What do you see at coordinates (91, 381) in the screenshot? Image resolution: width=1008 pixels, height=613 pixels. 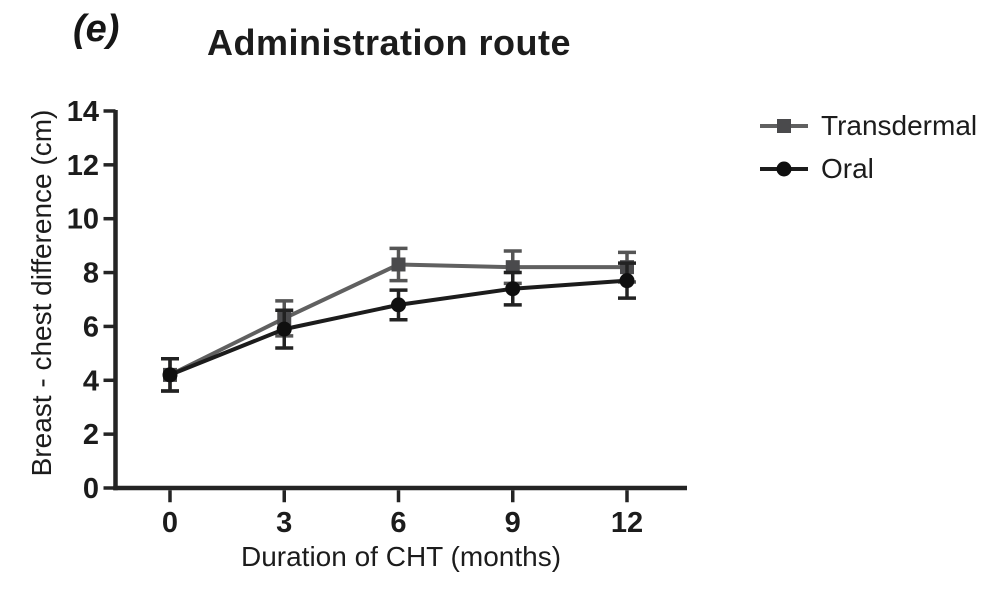 I see `y-tick-label: 4` at bounding box center [91, 381].